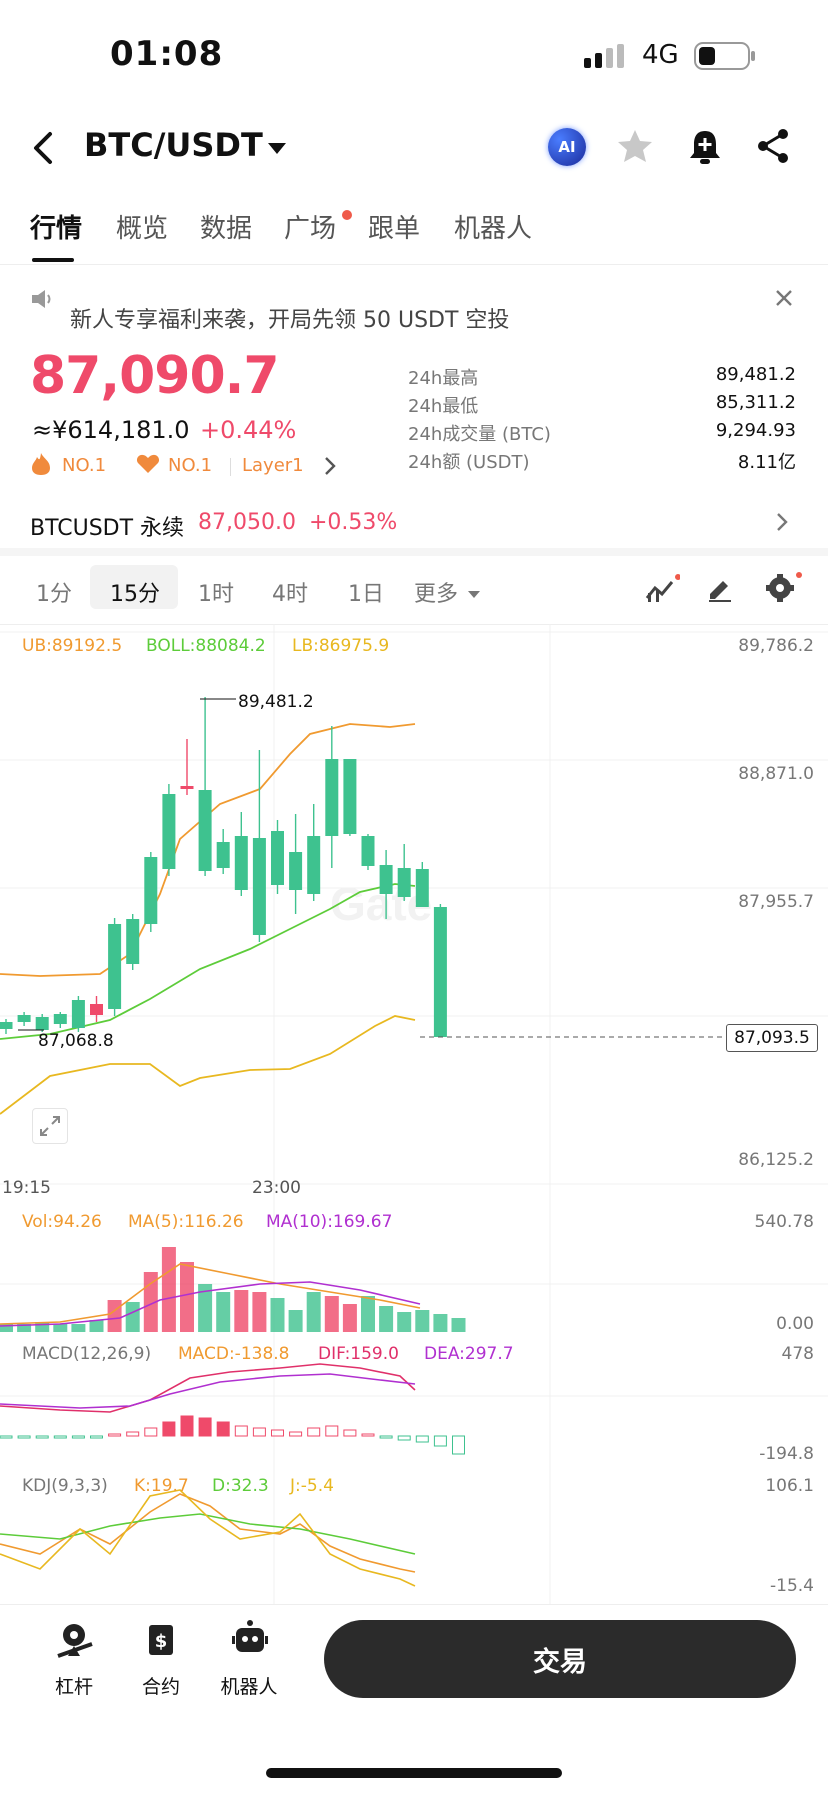 The width and height of the screenshot is (828, 1795). What do you see at coordinates (755, 374) in the screenshot?
I see `stat-value-high: 89,481.2` at bounding box center [755, 374].